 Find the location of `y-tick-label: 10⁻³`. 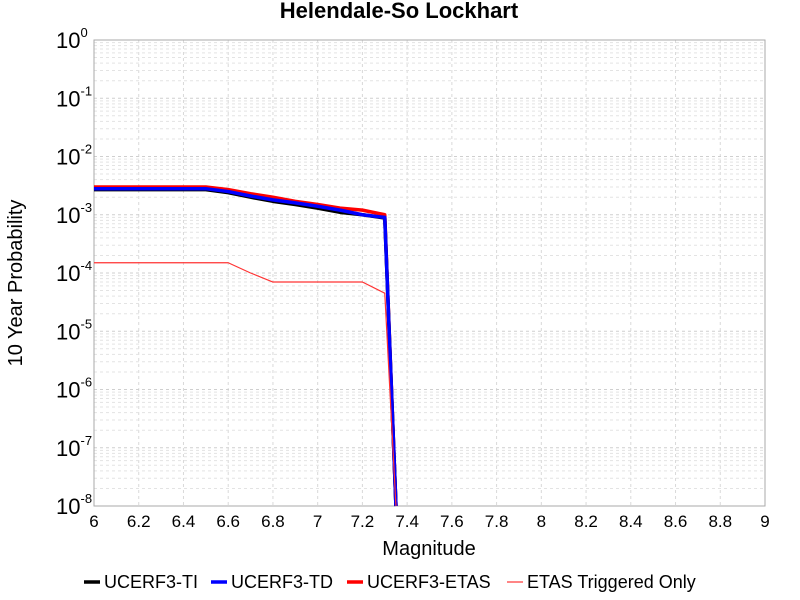

y-tick-label: 10⁻³ is located at coordinates (74, 214).